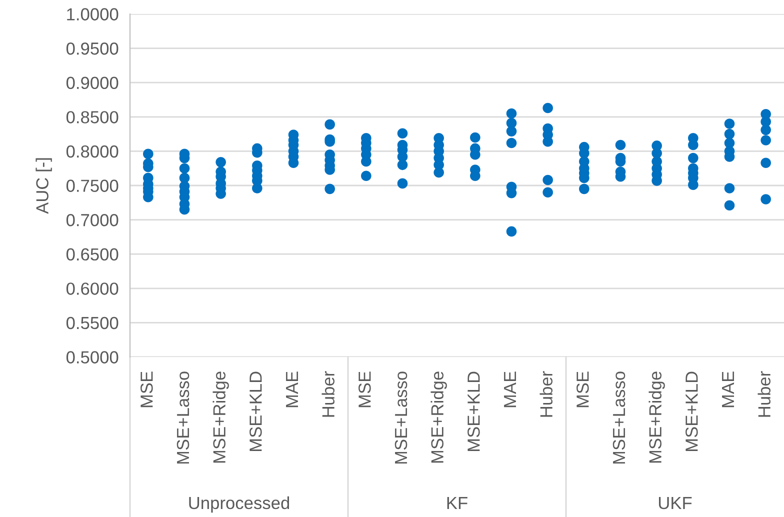  I want to click on y-axis-title: AUC [-], so click(44, 186).